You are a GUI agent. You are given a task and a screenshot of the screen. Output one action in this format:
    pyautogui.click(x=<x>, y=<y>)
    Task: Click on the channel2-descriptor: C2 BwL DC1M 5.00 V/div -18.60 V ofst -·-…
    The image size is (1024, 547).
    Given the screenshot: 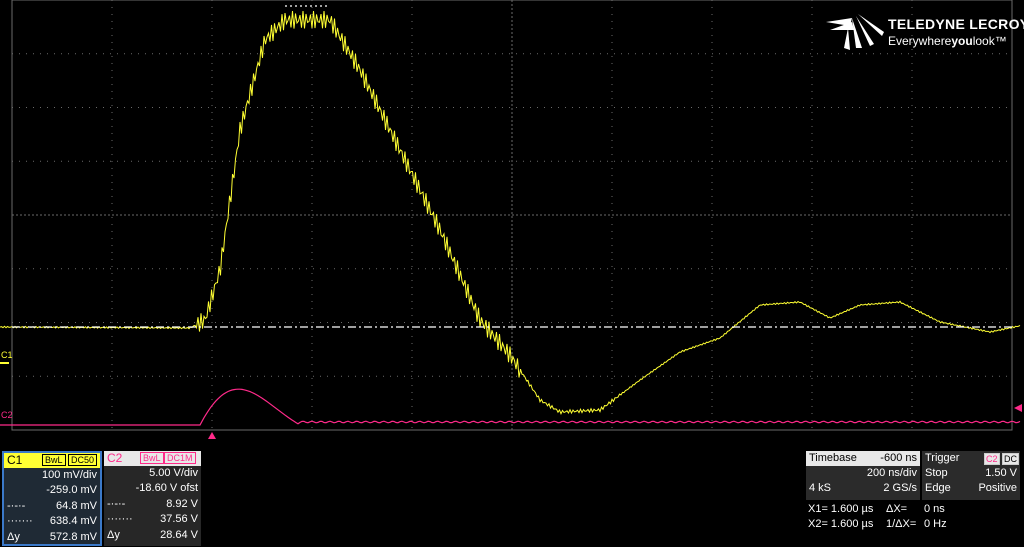 What is the action you would take?
    pyautogui.click(x=152, y=498)
    